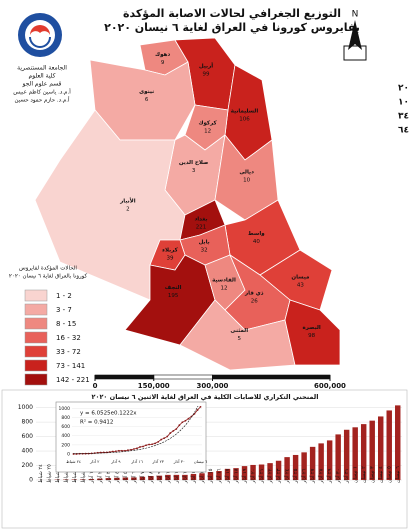  Describe the element at coordinates (321, 476) in the screenshot. I see `x-tick-label: ٢٨ آذار` at that location.